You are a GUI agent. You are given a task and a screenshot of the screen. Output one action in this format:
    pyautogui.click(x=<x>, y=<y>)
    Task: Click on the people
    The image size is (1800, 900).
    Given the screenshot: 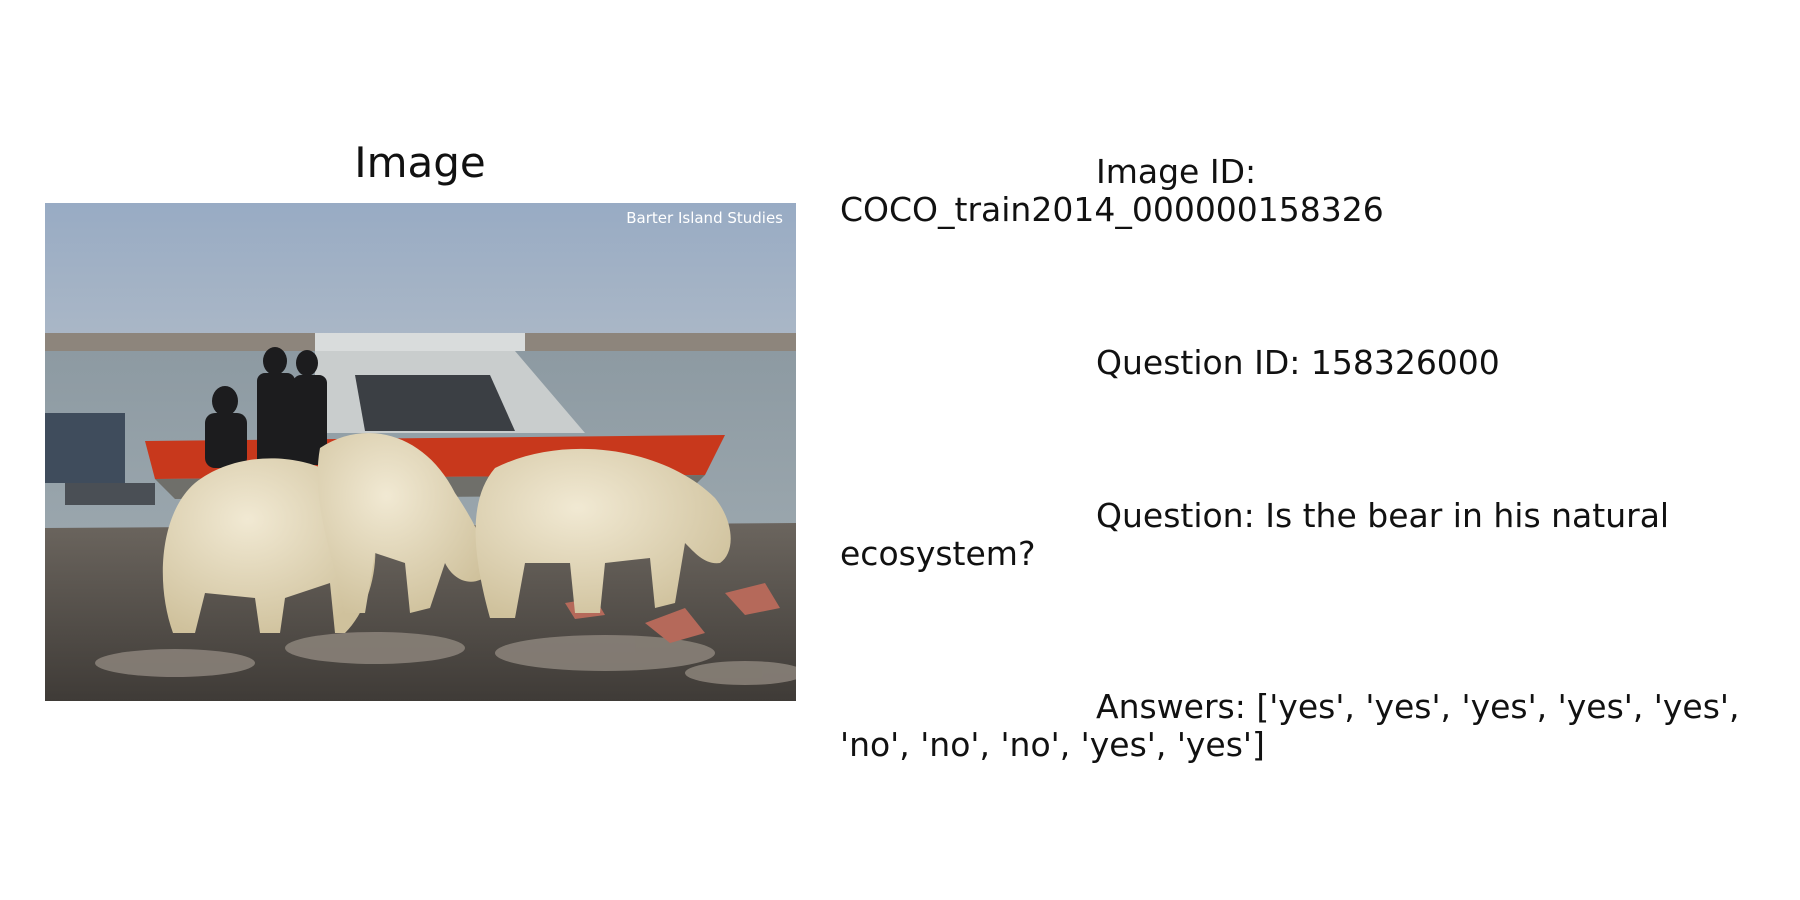 What is the action you would take?
    pyautogui.click(x=266, y=407)
    